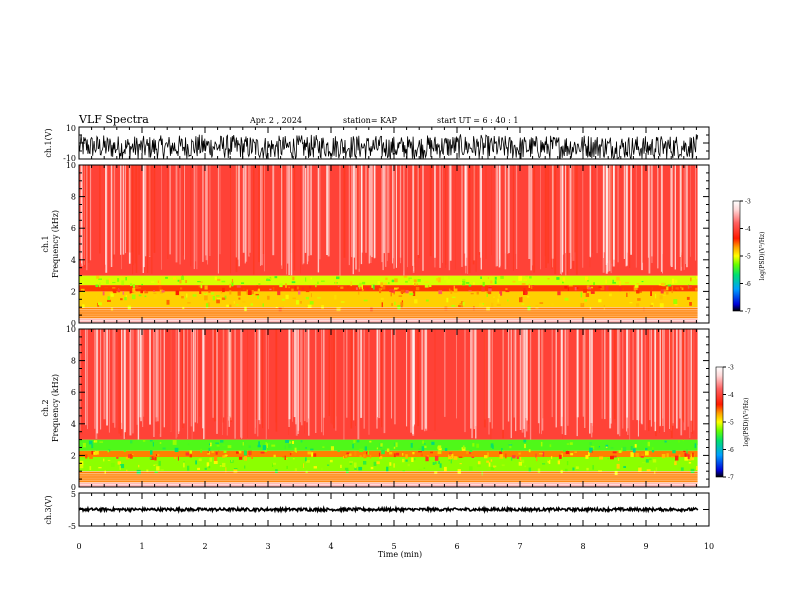  Describe the element at coordinates (749, 257) in the screenshot. I see `colorbar-ch1: -3 -4 -5 -6 -7 log(PSD)(V²/Hz)` at that location.